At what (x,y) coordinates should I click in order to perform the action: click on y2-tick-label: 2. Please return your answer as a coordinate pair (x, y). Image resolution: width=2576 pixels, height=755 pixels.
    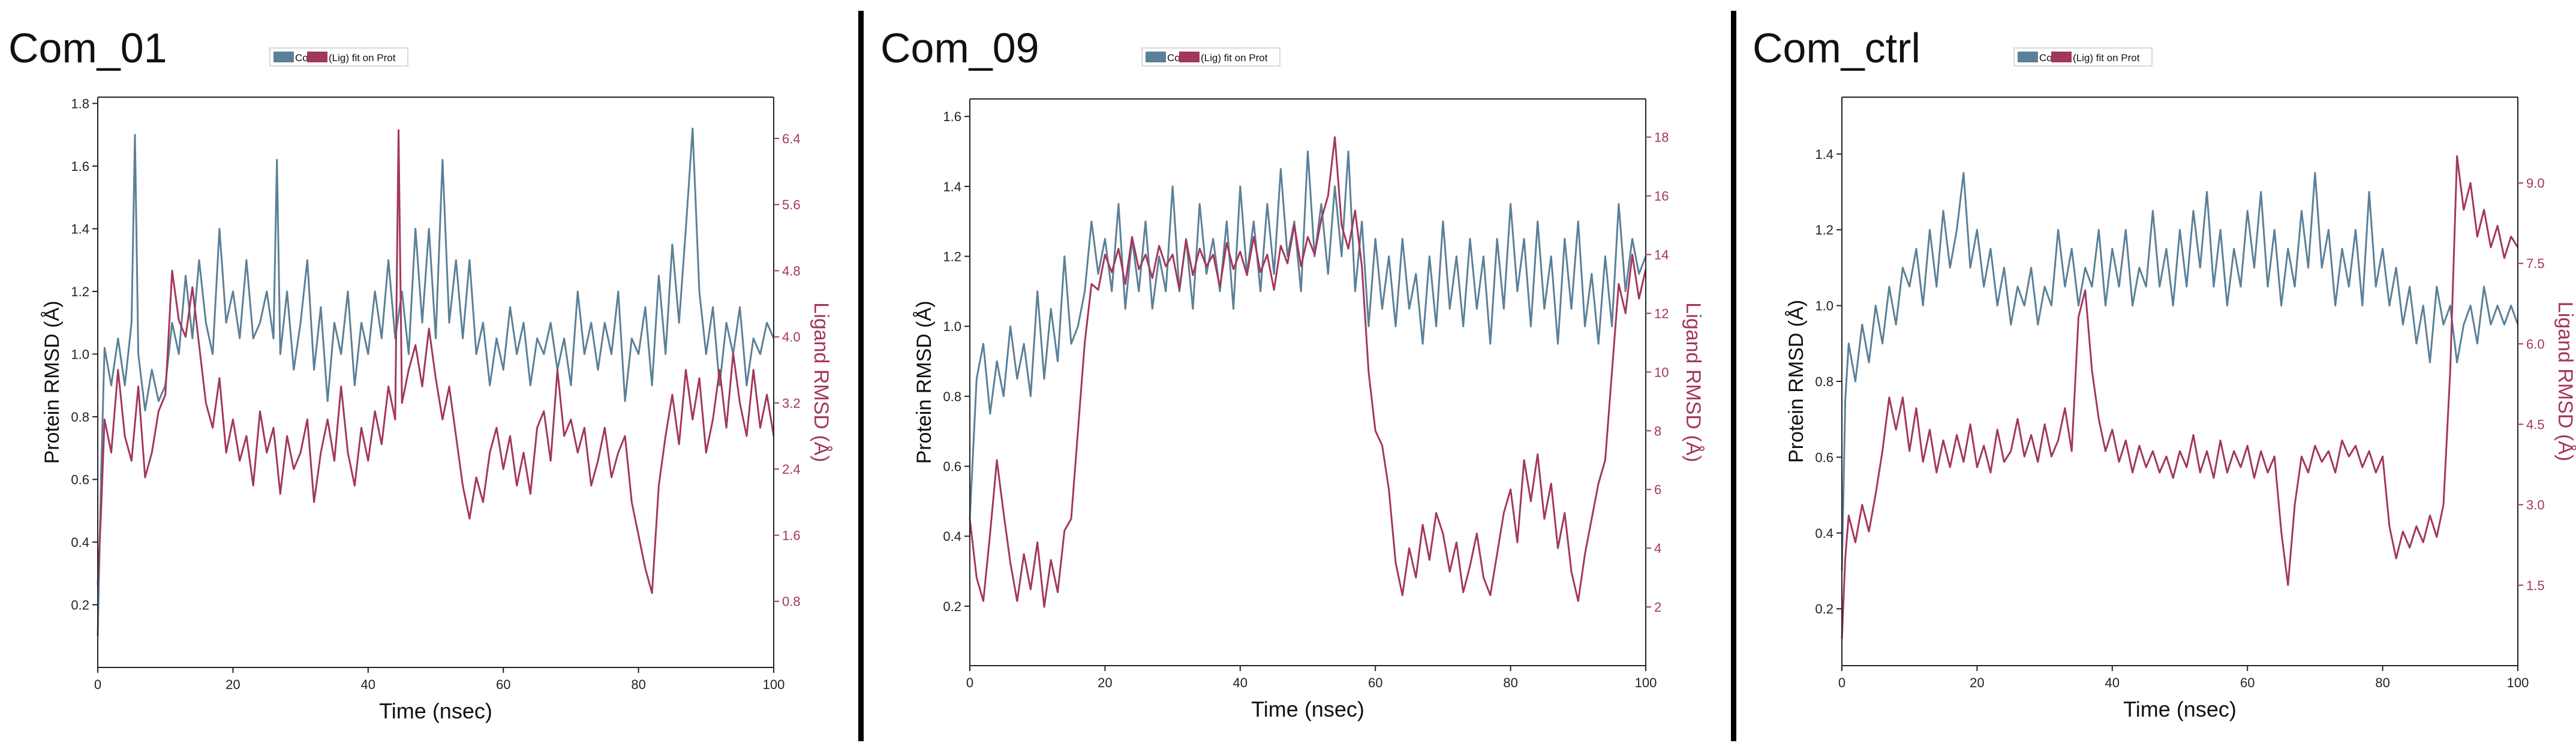
    Looking at the image, I should click on (1658, 608).